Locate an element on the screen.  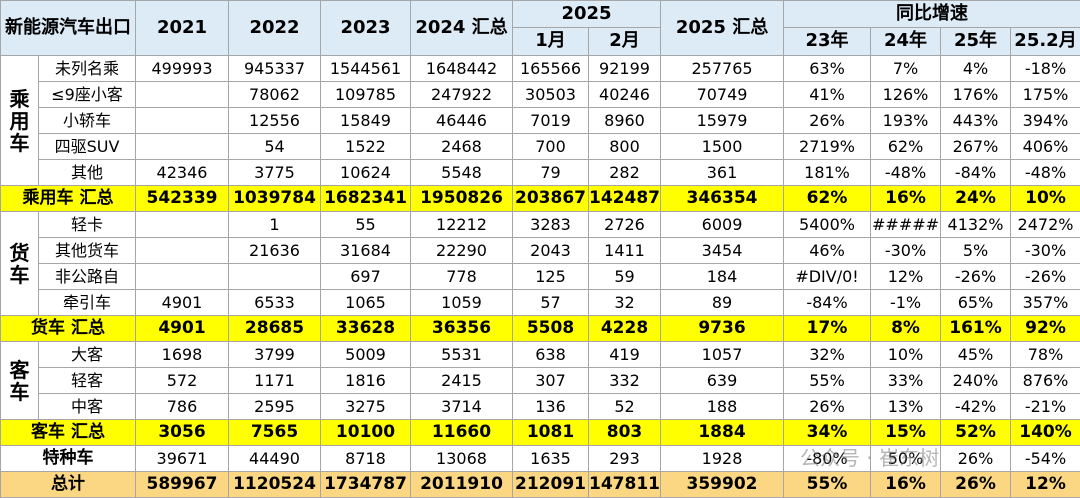
header-group: 同比增速 is located at coordinates (931, 14).